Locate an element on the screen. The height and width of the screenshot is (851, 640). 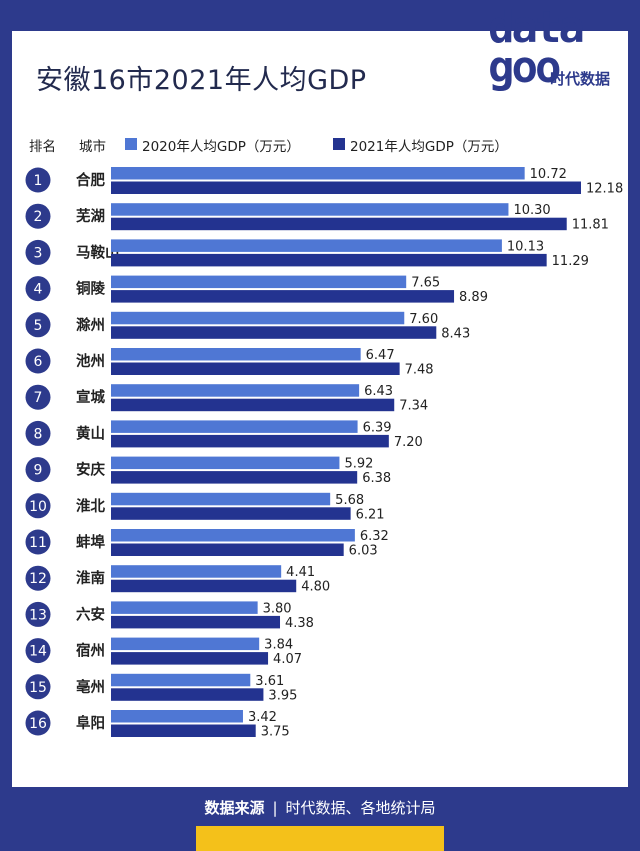
value-label-2020: 3.80 is located at coordinates (277, 608).